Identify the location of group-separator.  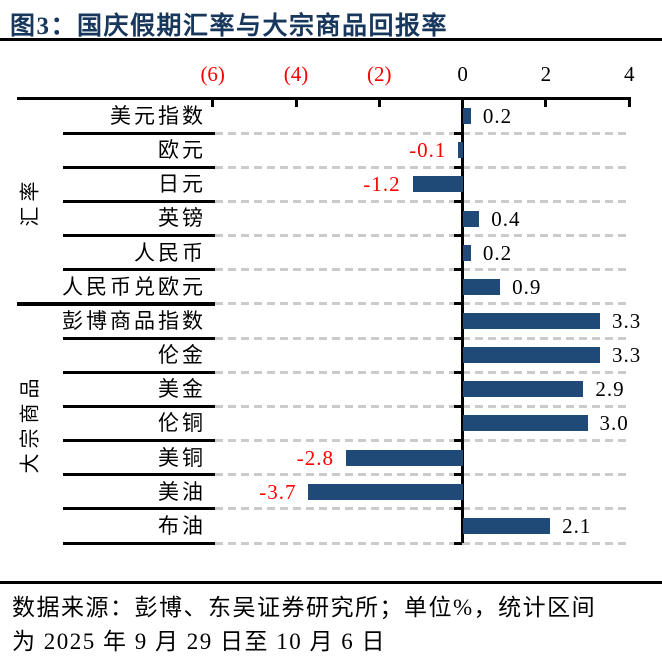
(116, 303).